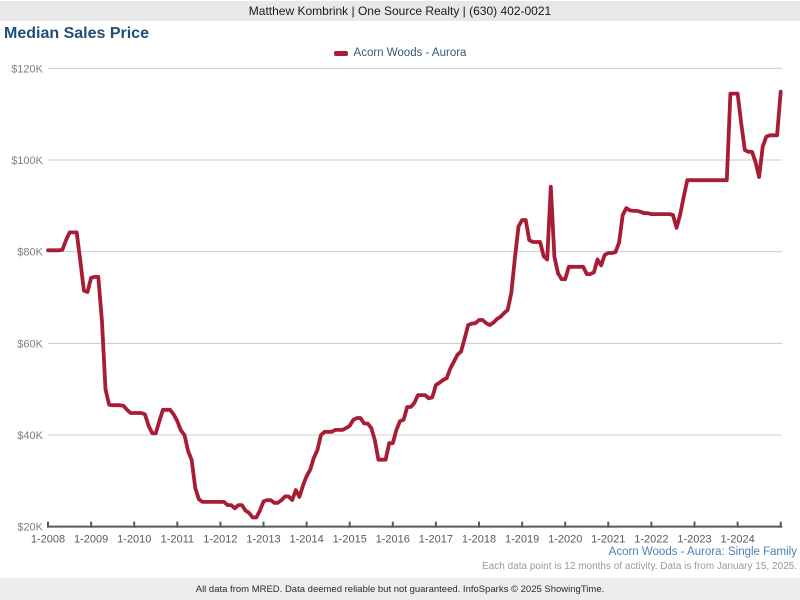 This screenshot has width=800, height=600. I want to click on legend-swatch, so click(340, 53).